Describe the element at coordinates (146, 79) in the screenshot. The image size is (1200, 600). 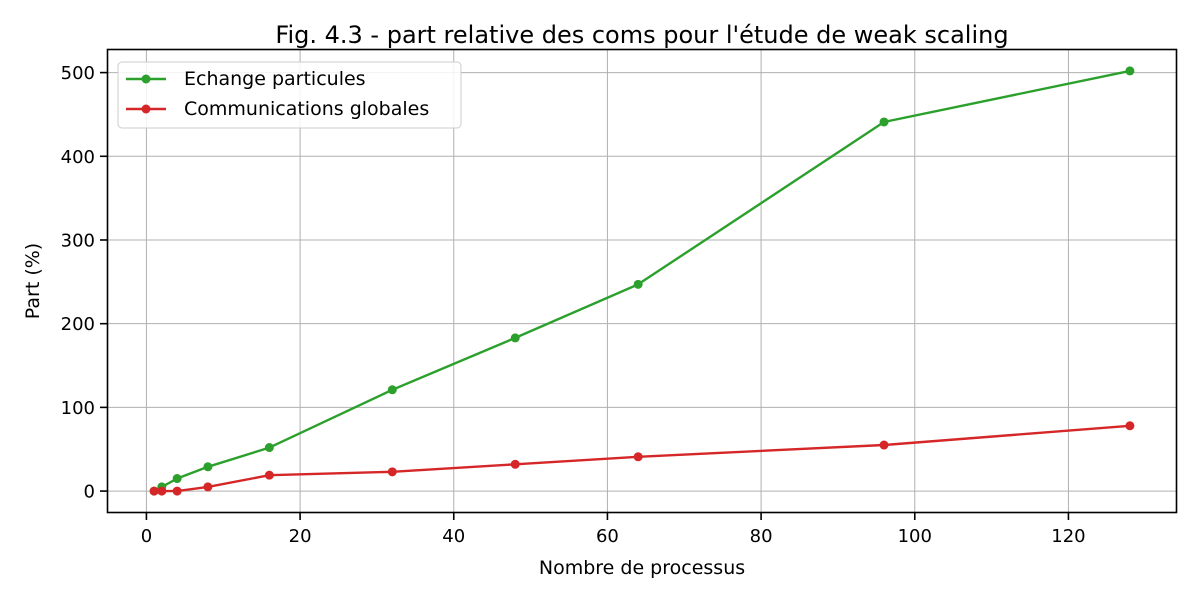
I see `legend-marker-echange` at that location.